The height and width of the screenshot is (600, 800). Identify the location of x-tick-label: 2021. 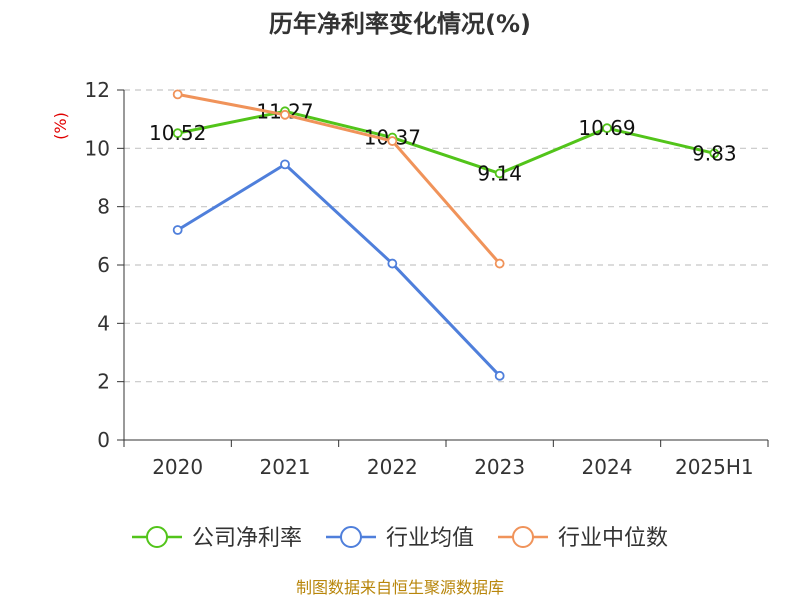
(285, 467).